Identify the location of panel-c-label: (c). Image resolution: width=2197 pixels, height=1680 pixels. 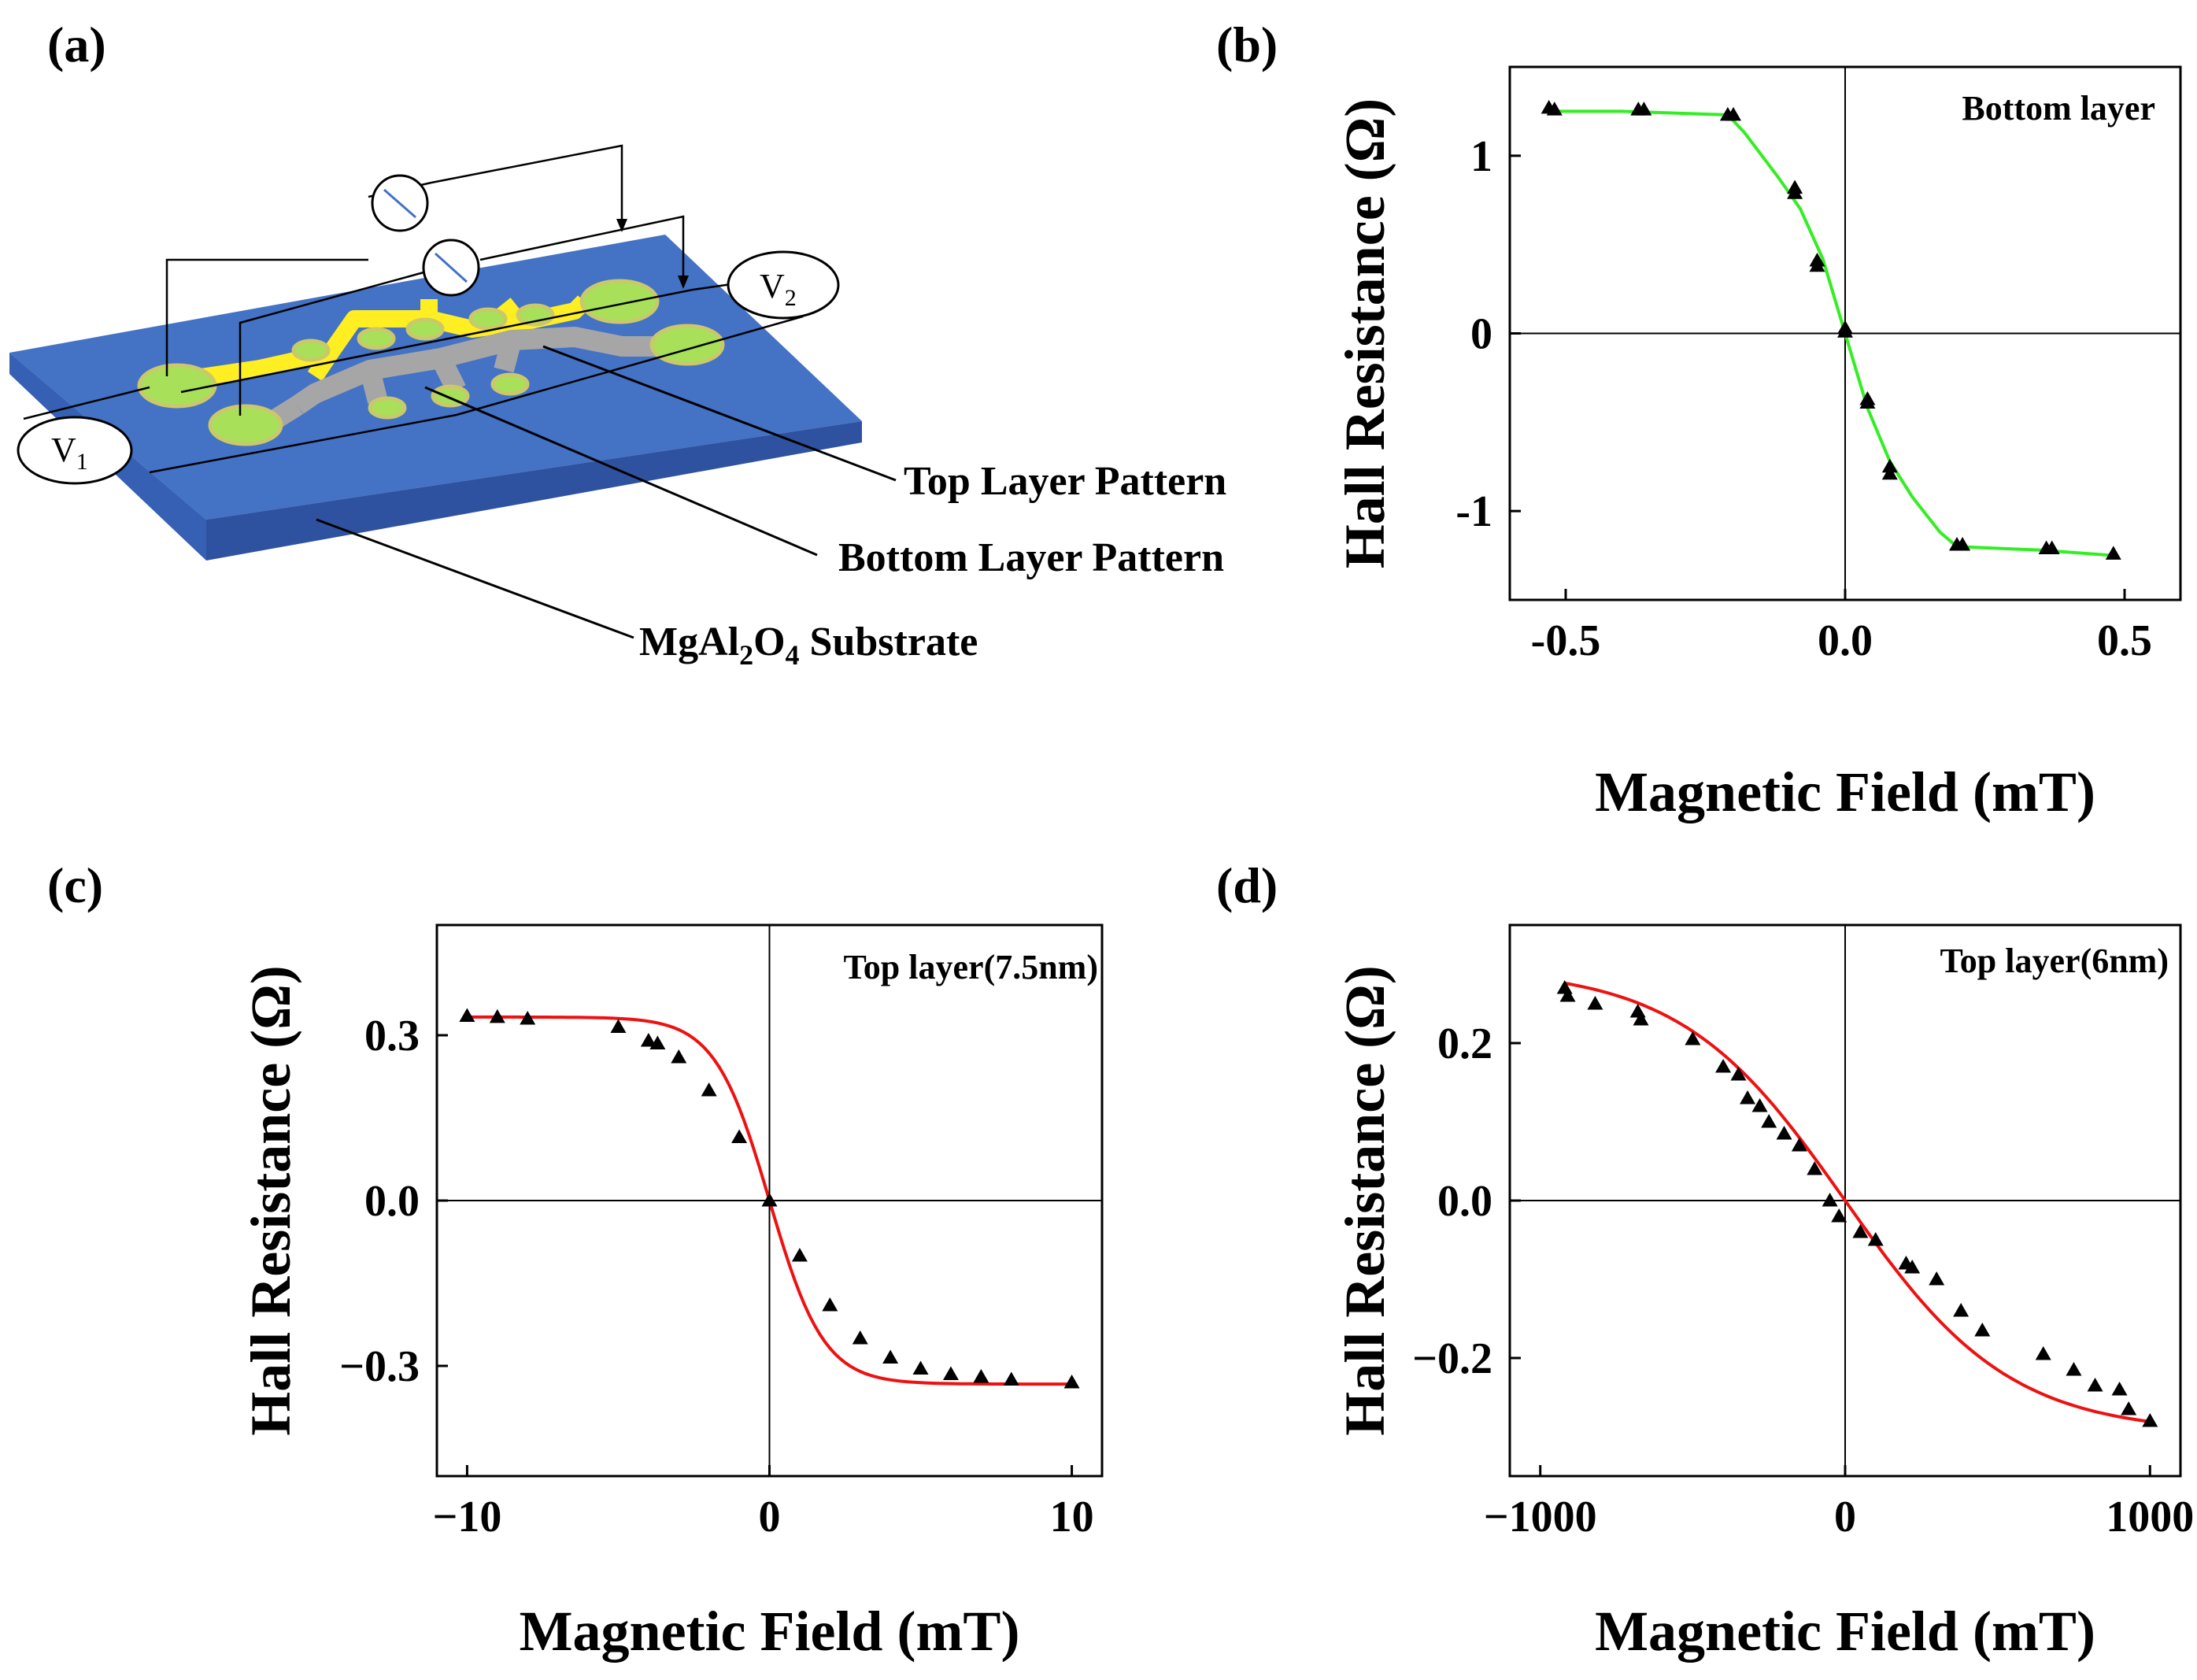
(75, 885).